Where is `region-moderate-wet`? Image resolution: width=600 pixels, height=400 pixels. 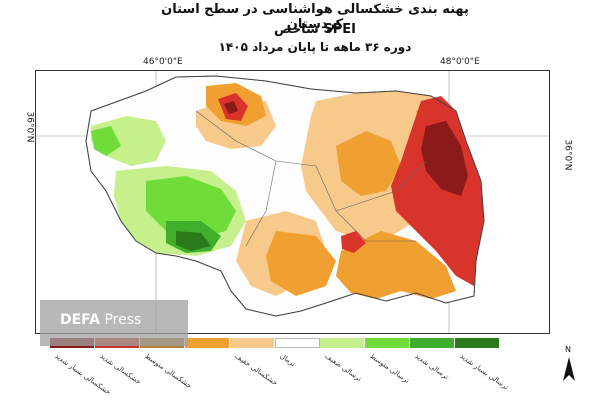 region-moderate-wet is located at coordinates (106, 141).